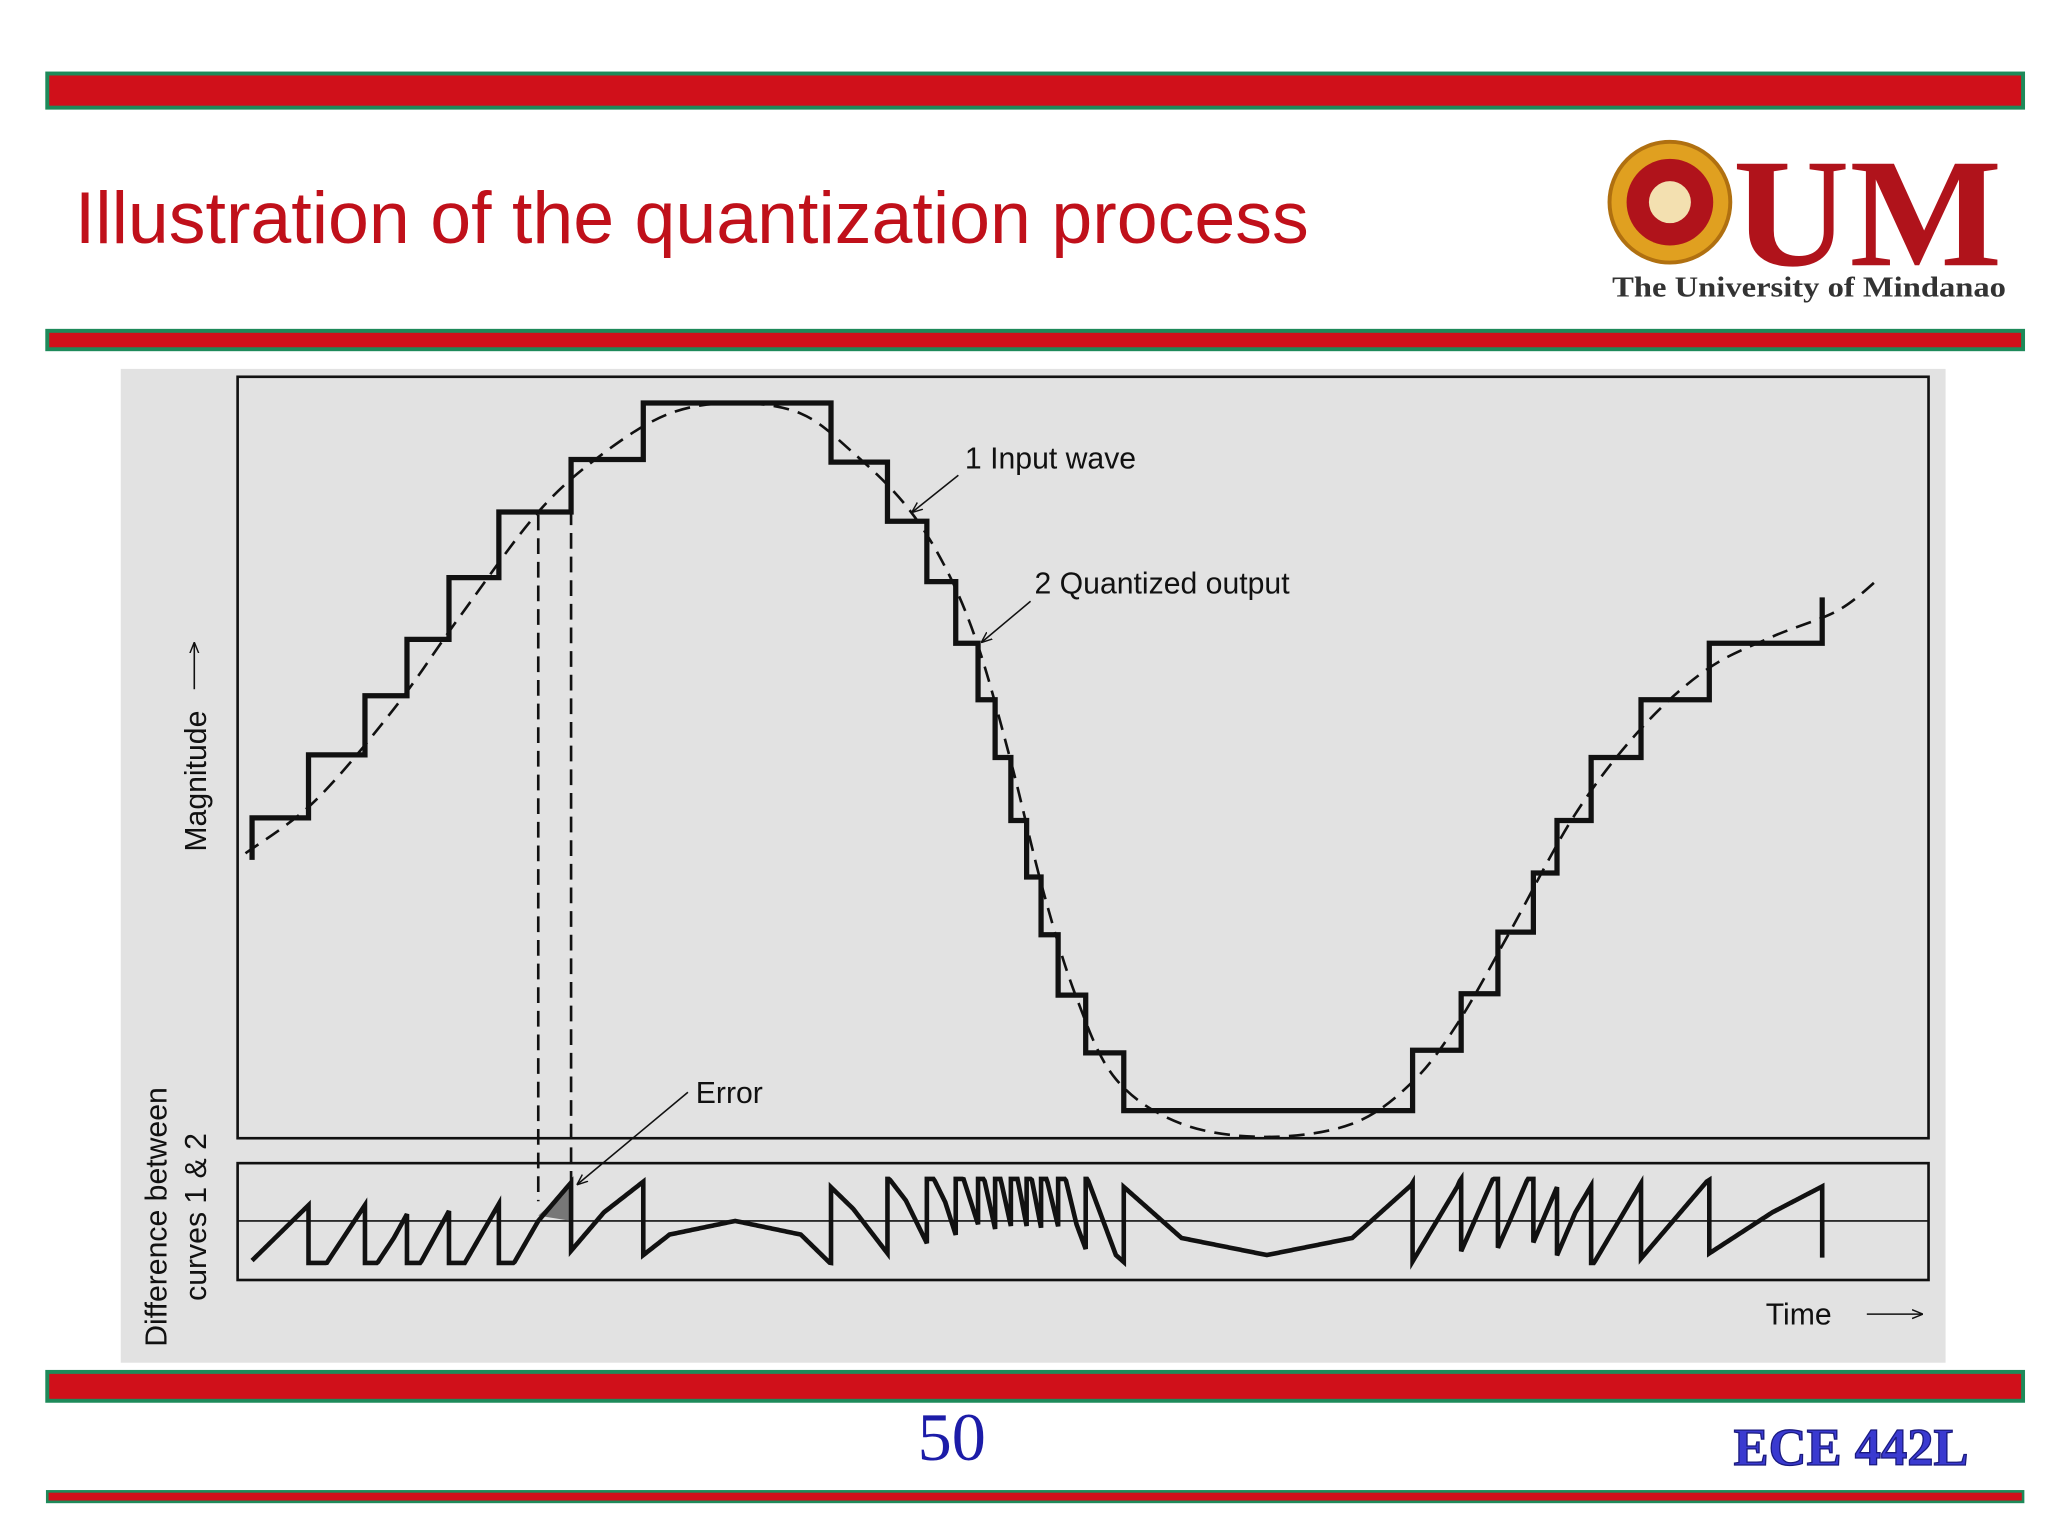 The width and height of the screenshot is (2048, 1536). Describe the element at coordinates (952, 1437) in the screenshot. I see `page-number: 50` at that location.